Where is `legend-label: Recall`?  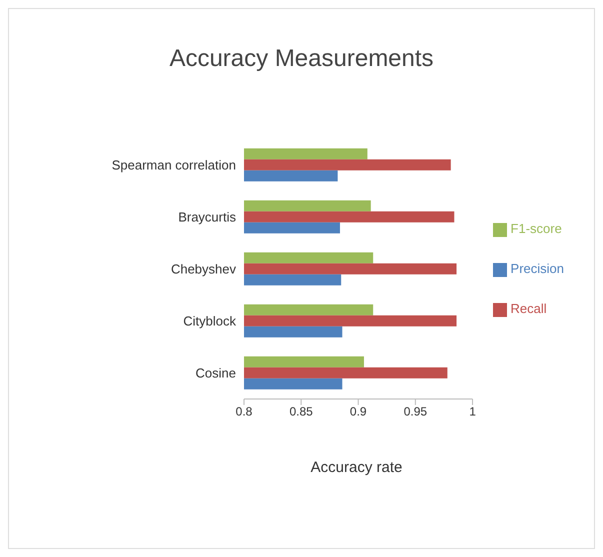
legend-label: Recall is located at coordinates (528, 308).